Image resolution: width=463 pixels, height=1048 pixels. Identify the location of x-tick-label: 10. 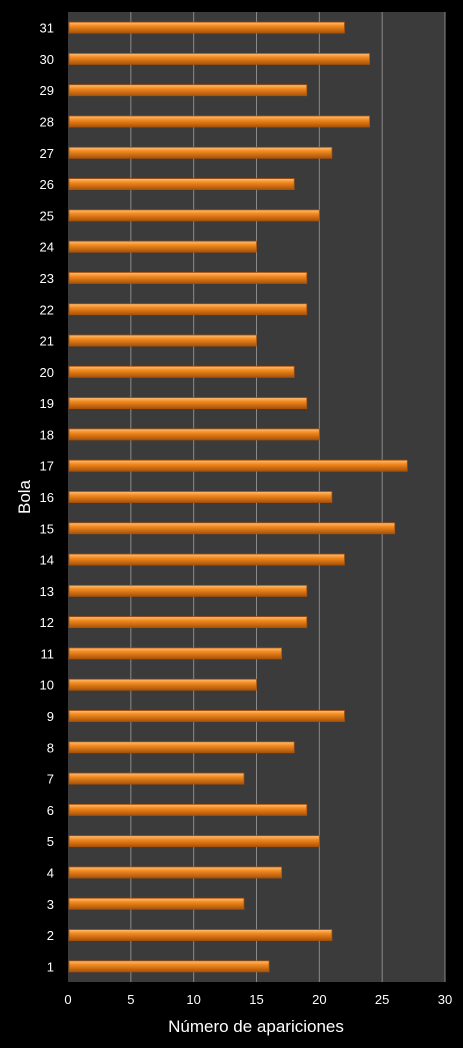
(193, 999).